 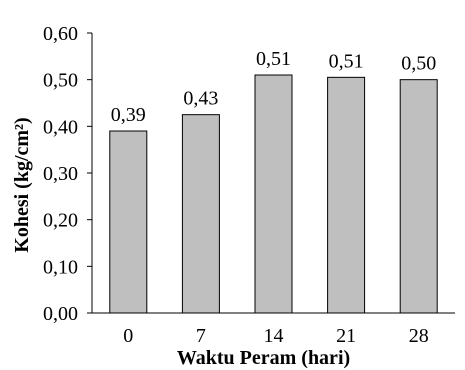 What do you see at coordinates (418, 64) in the screenshot?
I see `bar-value-label: 0,50` at bounding box center [418, 64].